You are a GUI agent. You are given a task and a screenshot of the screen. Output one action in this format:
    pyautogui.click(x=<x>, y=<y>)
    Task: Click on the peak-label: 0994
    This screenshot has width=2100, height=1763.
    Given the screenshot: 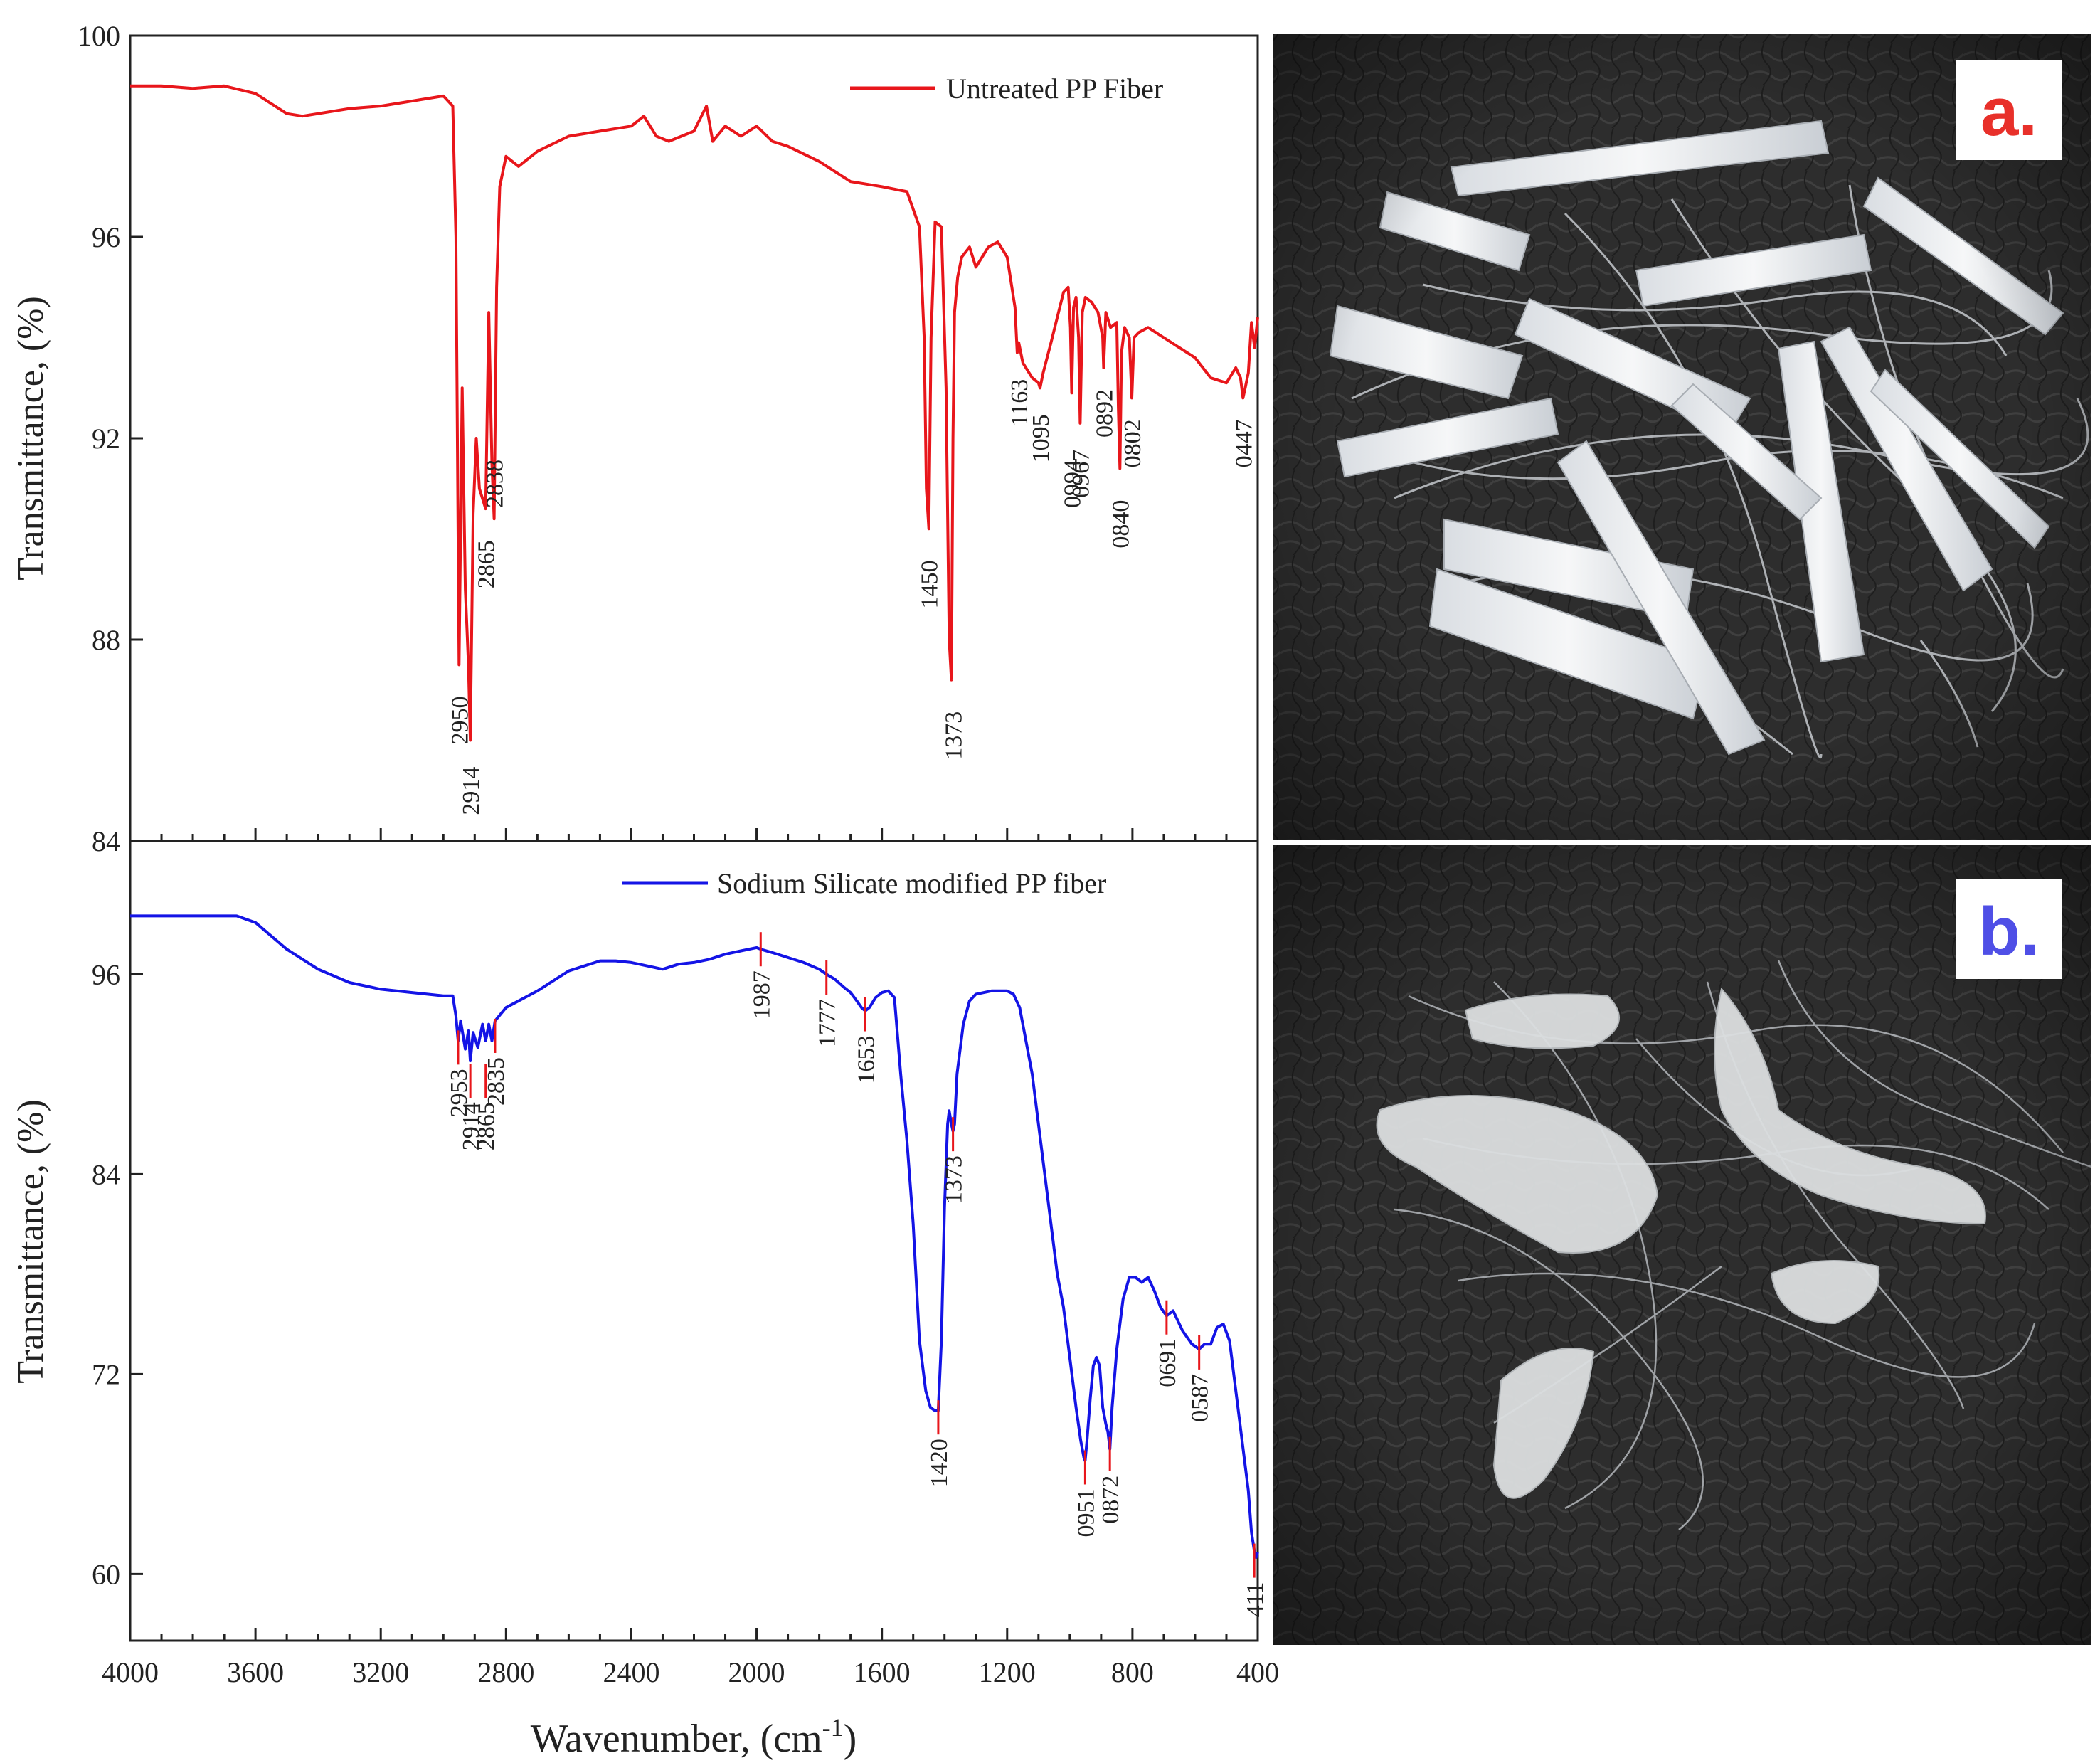 What is the action you would take?
    pyautogui.click(x=1072, y=484)
    